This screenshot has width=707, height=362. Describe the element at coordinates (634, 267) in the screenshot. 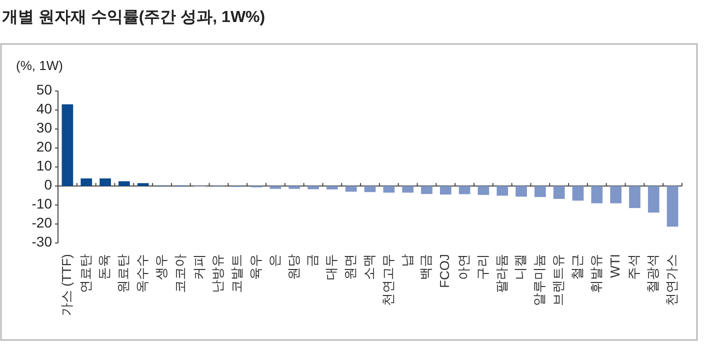

I see `x-tick-label: 주석` at that location.